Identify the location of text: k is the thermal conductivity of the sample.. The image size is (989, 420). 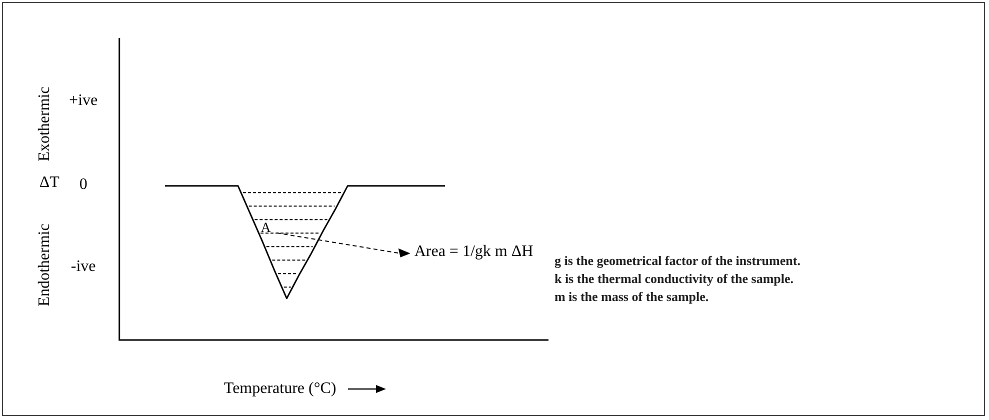
(674, 279).